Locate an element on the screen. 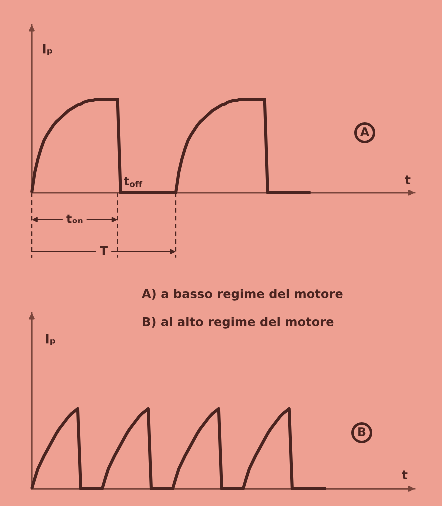 The width and height of the screenshot is (442, 506). text: B is located at coordinates (362, 432).